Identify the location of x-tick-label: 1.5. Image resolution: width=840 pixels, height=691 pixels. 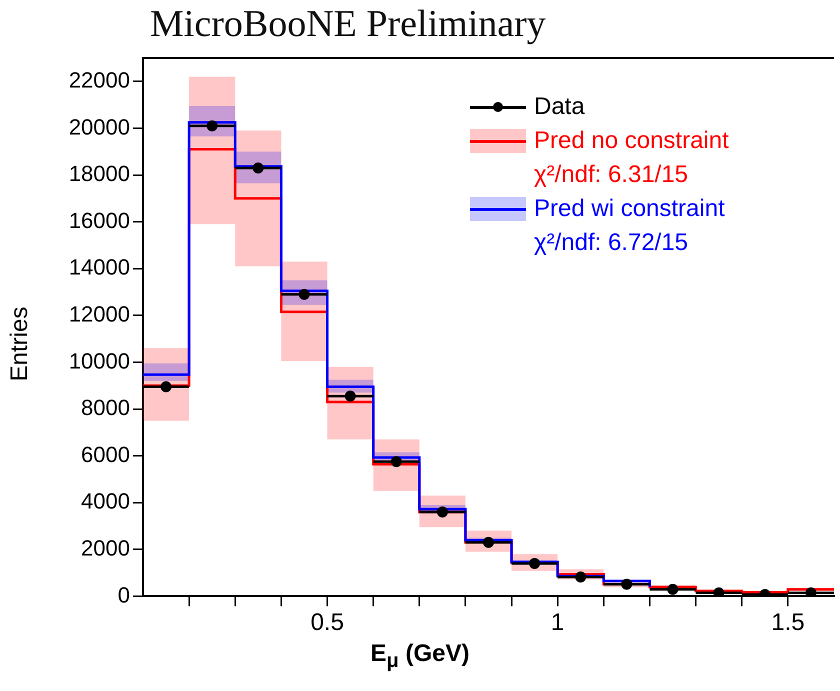
(788, 622).